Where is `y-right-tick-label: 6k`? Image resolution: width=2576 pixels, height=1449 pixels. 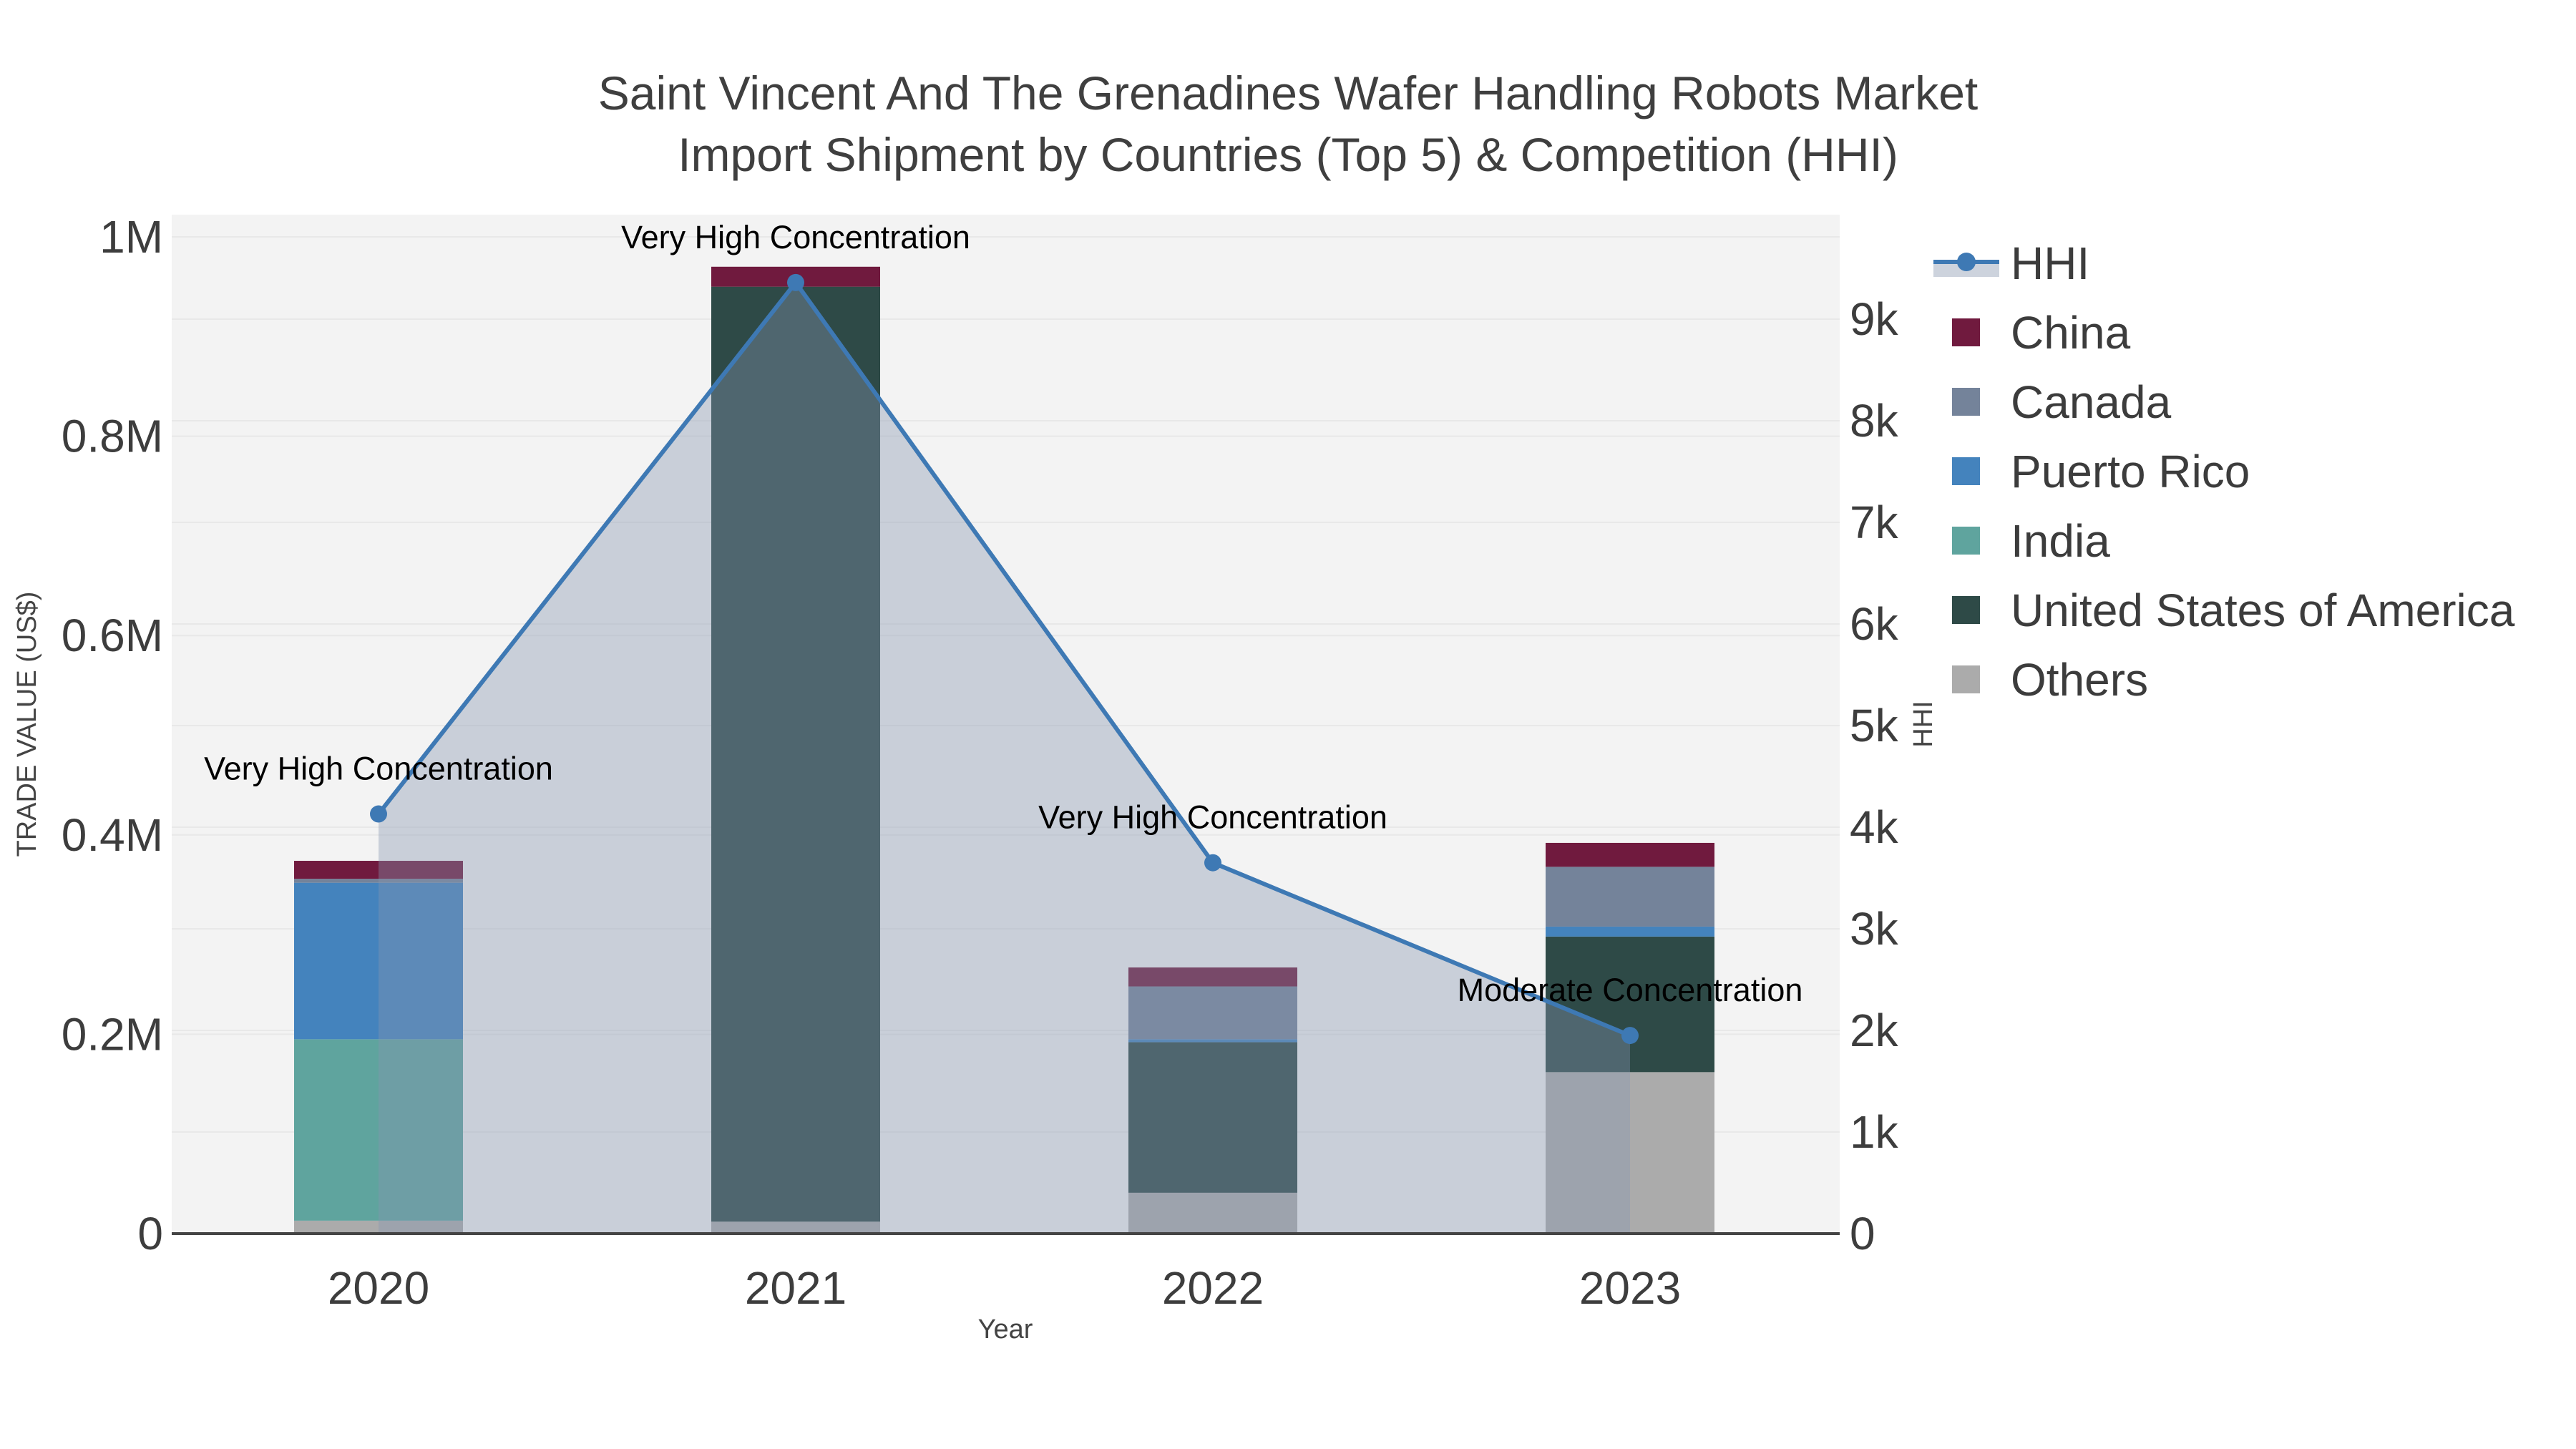
y-right-tick-label: 6k is located at coordinates (1874, 624).